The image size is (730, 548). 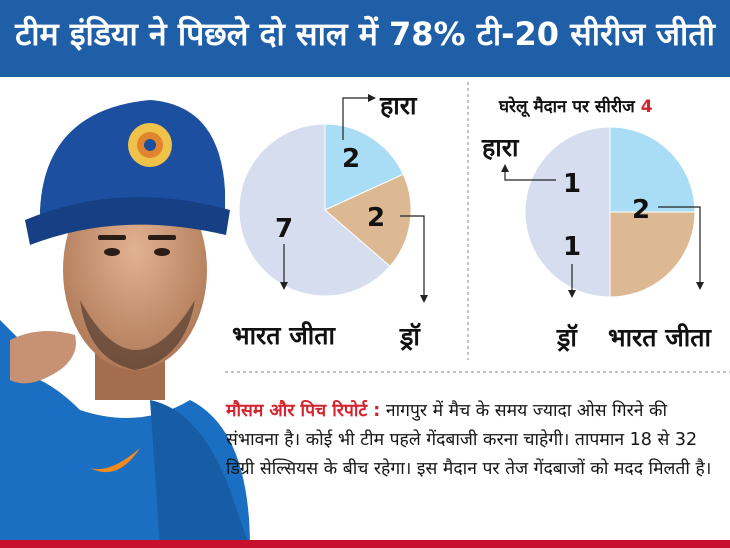 What do you see at coordinates (351, 159) in the screenshot?
I see `pie1-value-lost: 2` at bounding box center [351, 159].